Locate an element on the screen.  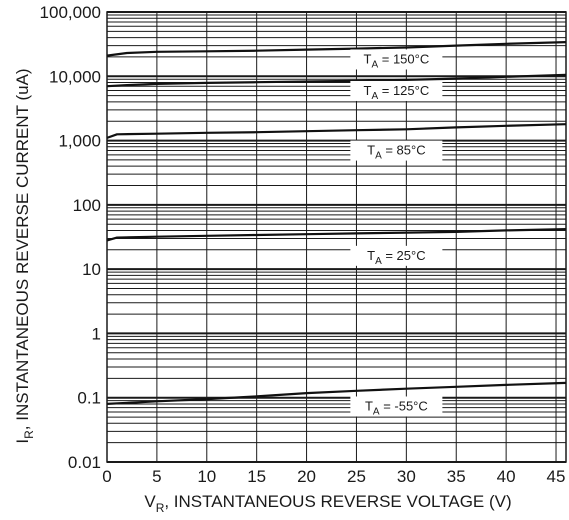
y-tick-labels: 100,000 10,000 1,000 100 10 1 0.1 0.01 is located at coordinates (70, 237).